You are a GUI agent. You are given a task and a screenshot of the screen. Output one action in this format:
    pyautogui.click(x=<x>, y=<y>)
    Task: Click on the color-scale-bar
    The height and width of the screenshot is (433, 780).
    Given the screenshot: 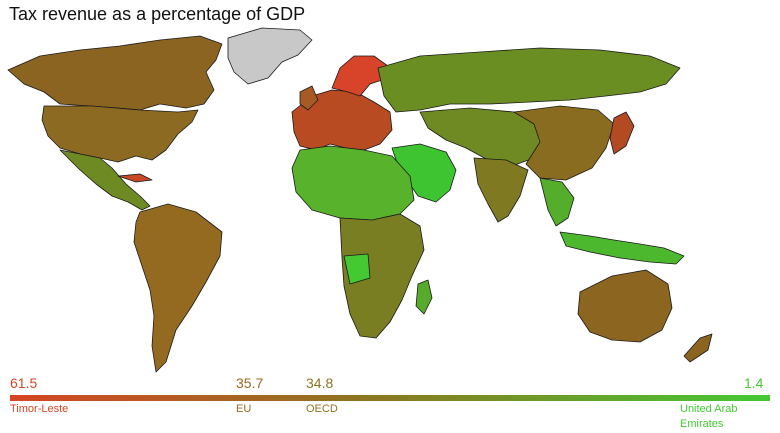 What is the action you would take?
    pyautogui.click(x=390, y=398)
    